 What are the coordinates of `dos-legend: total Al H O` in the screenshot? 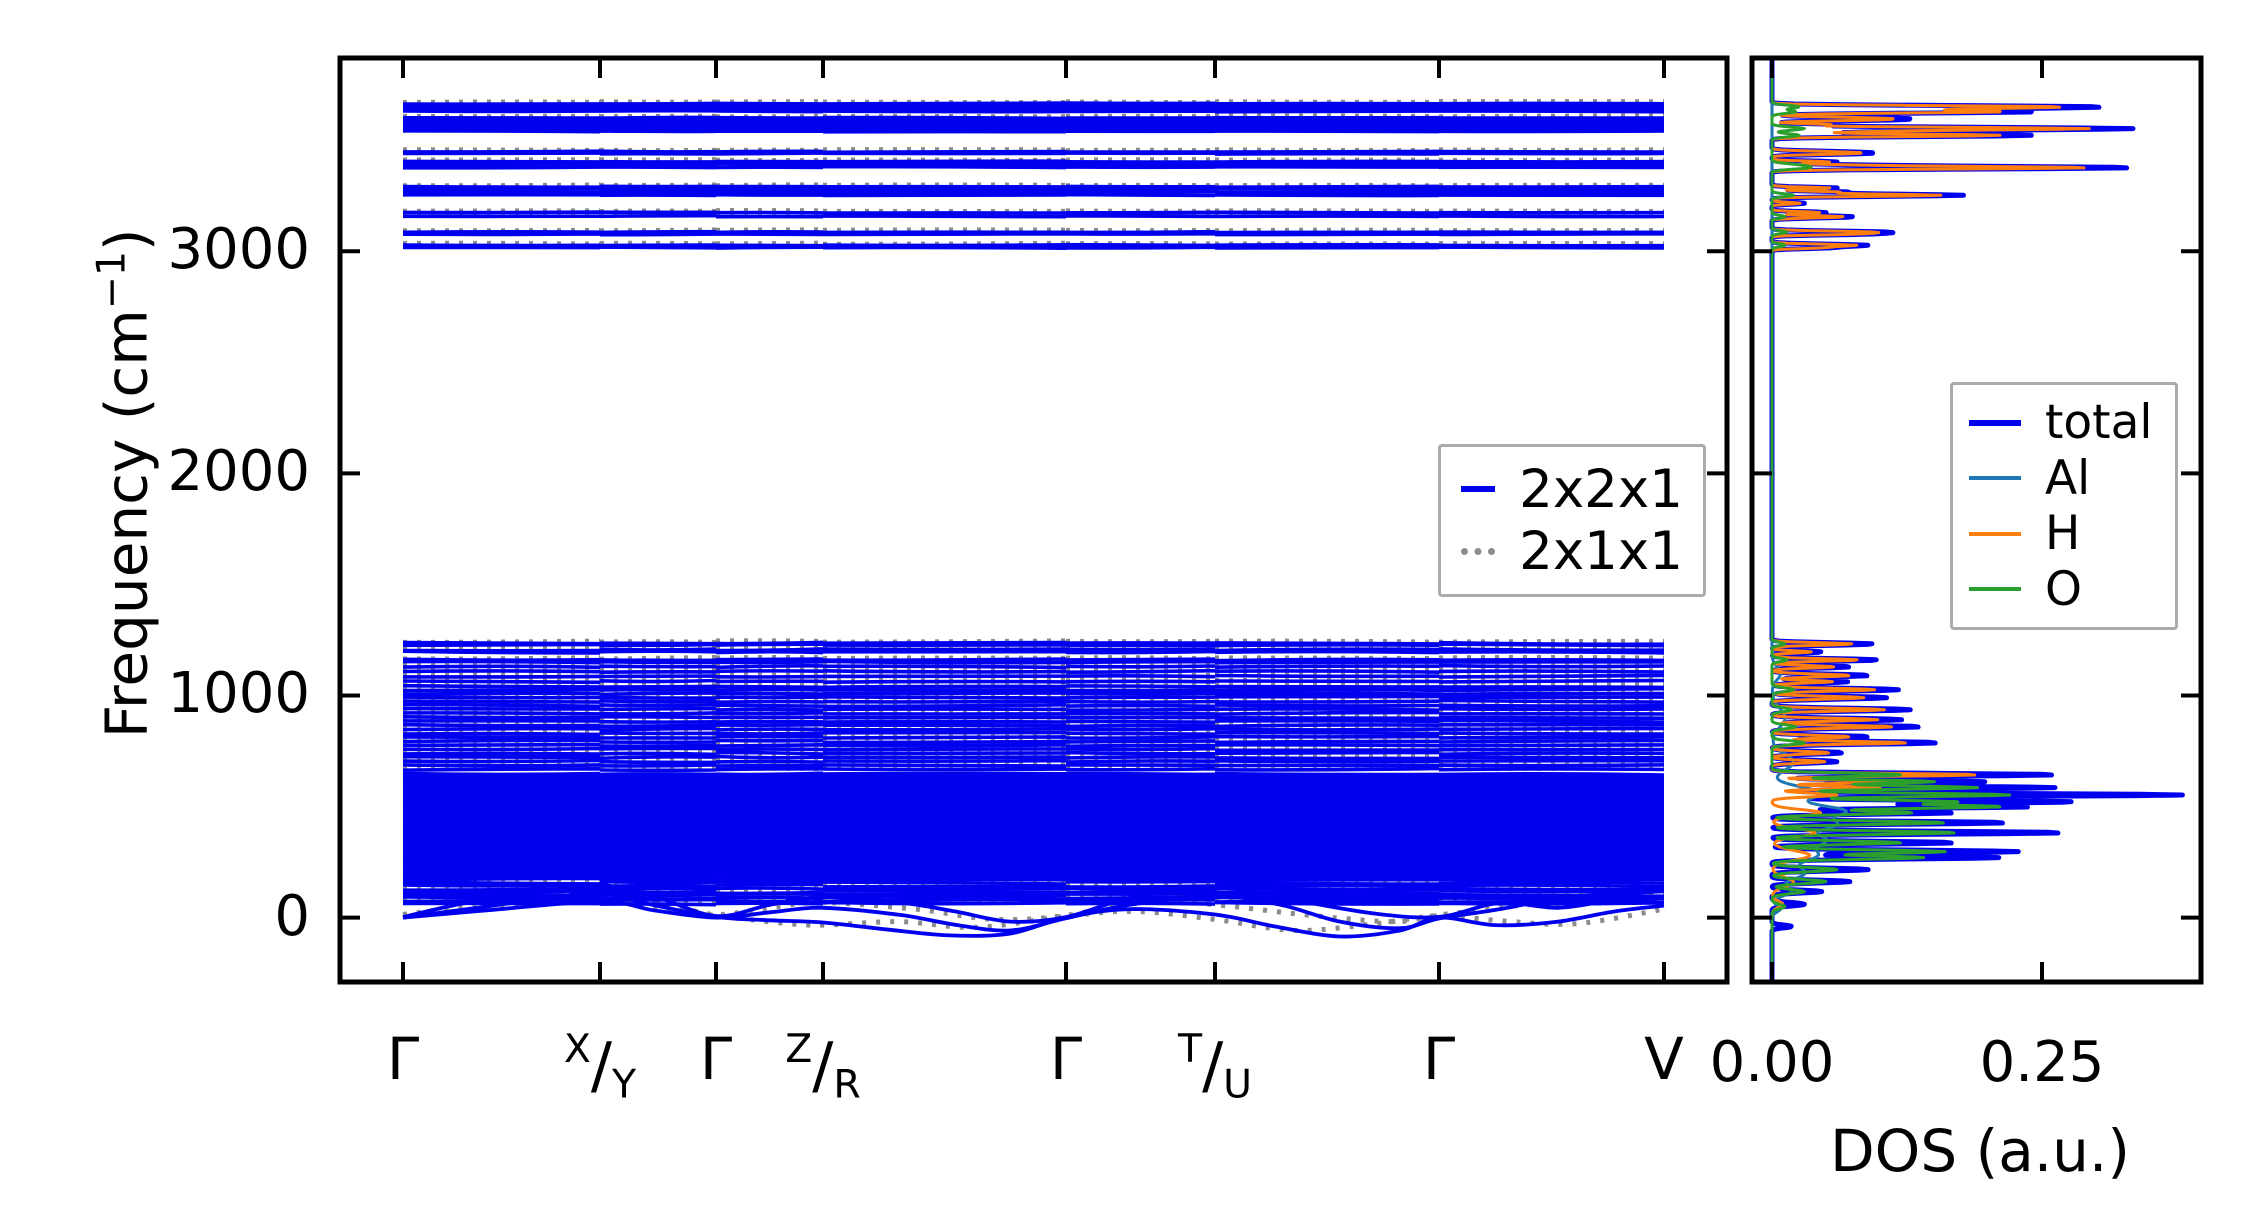 It's located at (2064, 506).